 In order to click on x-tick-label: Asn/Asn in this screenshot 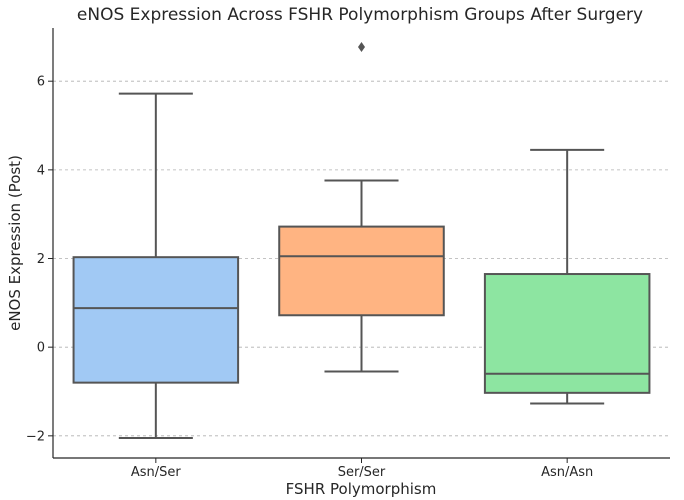, I will do `click(567, 472)`.